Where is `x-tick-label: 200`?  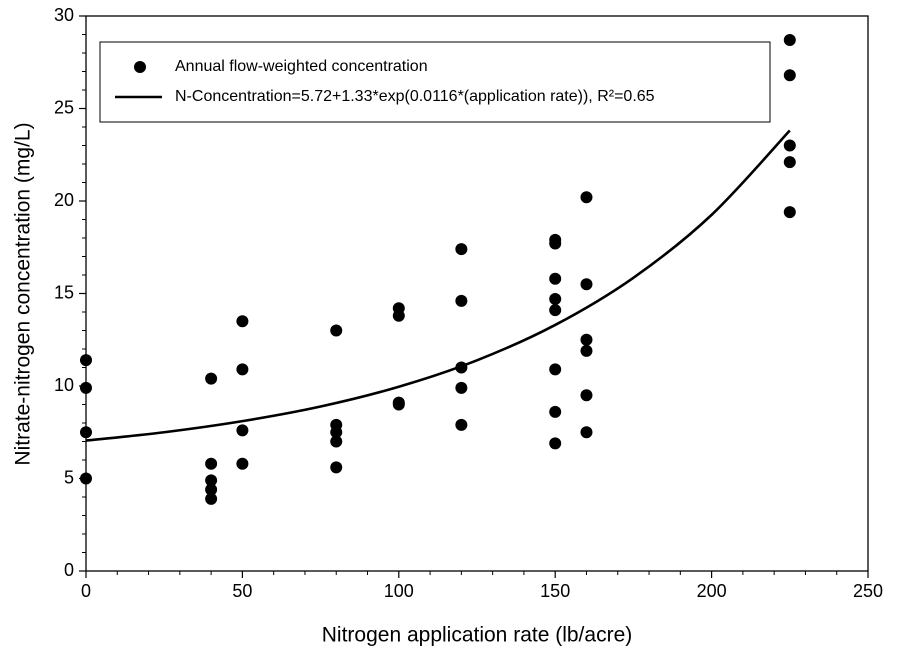
x-tick-label: 200 is located at coordinates (712, 591).